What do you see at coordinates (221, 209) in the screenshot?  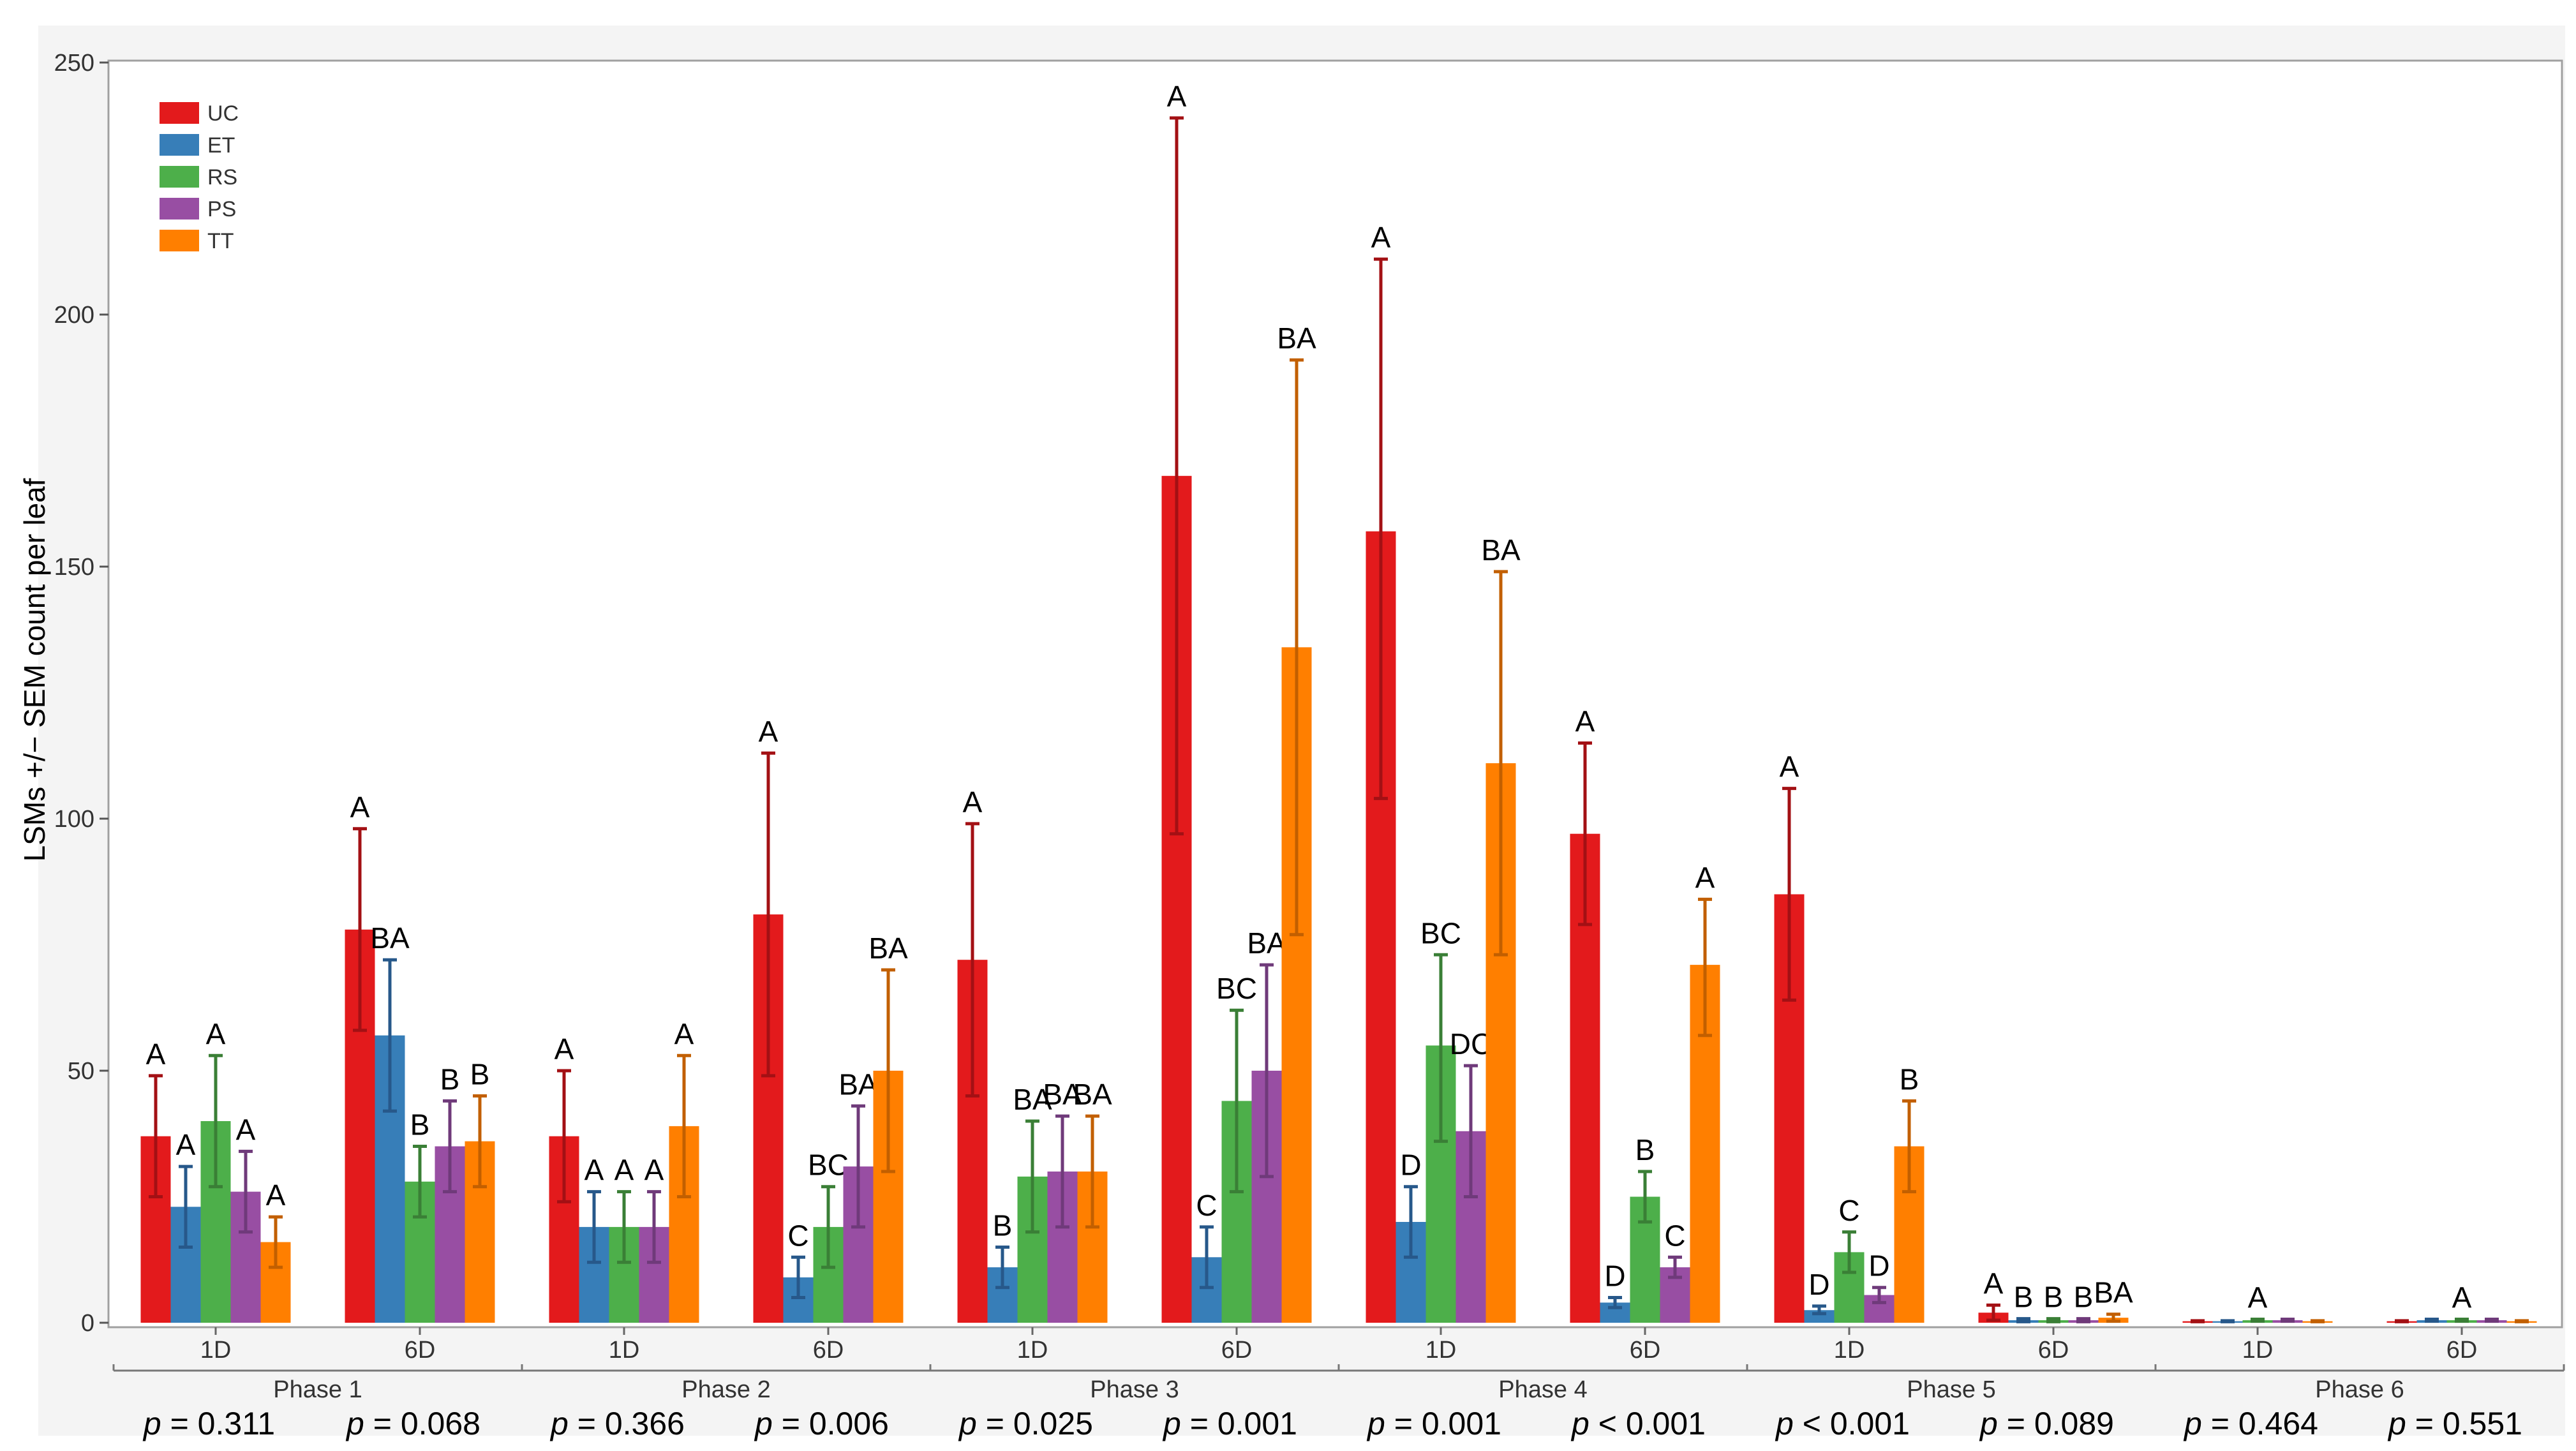 I see `legend-entry: PS` at bounding box center [221, 209].